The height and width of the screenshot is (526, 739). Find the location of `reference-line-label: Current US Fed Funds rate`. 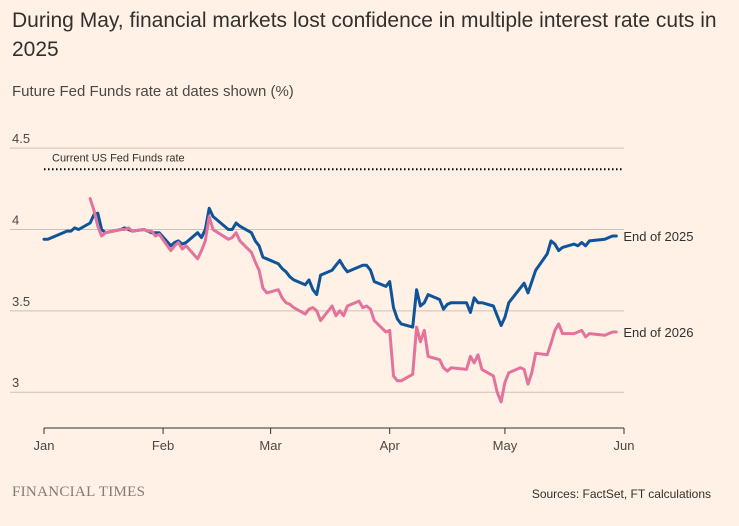

reference-line-label: Current US Fed Funds rate is located at coordinates (118, 158).